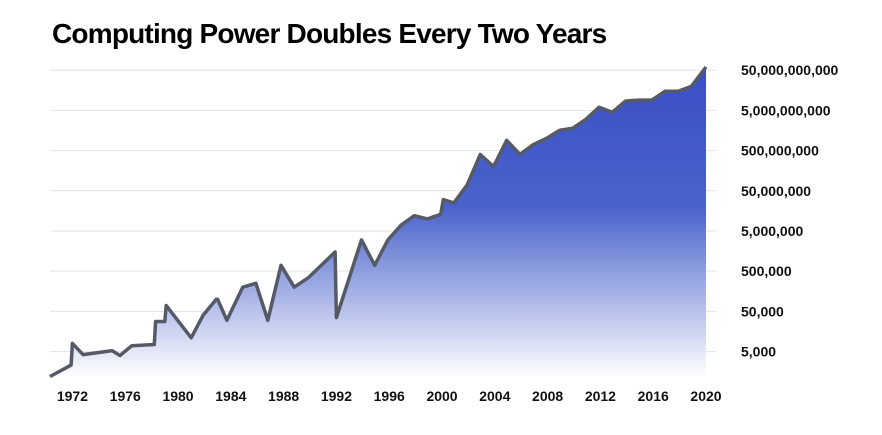 The width and height of the screenshot is (882, 435). I want to click on x-tick-label: 1972, so click(72, 396).